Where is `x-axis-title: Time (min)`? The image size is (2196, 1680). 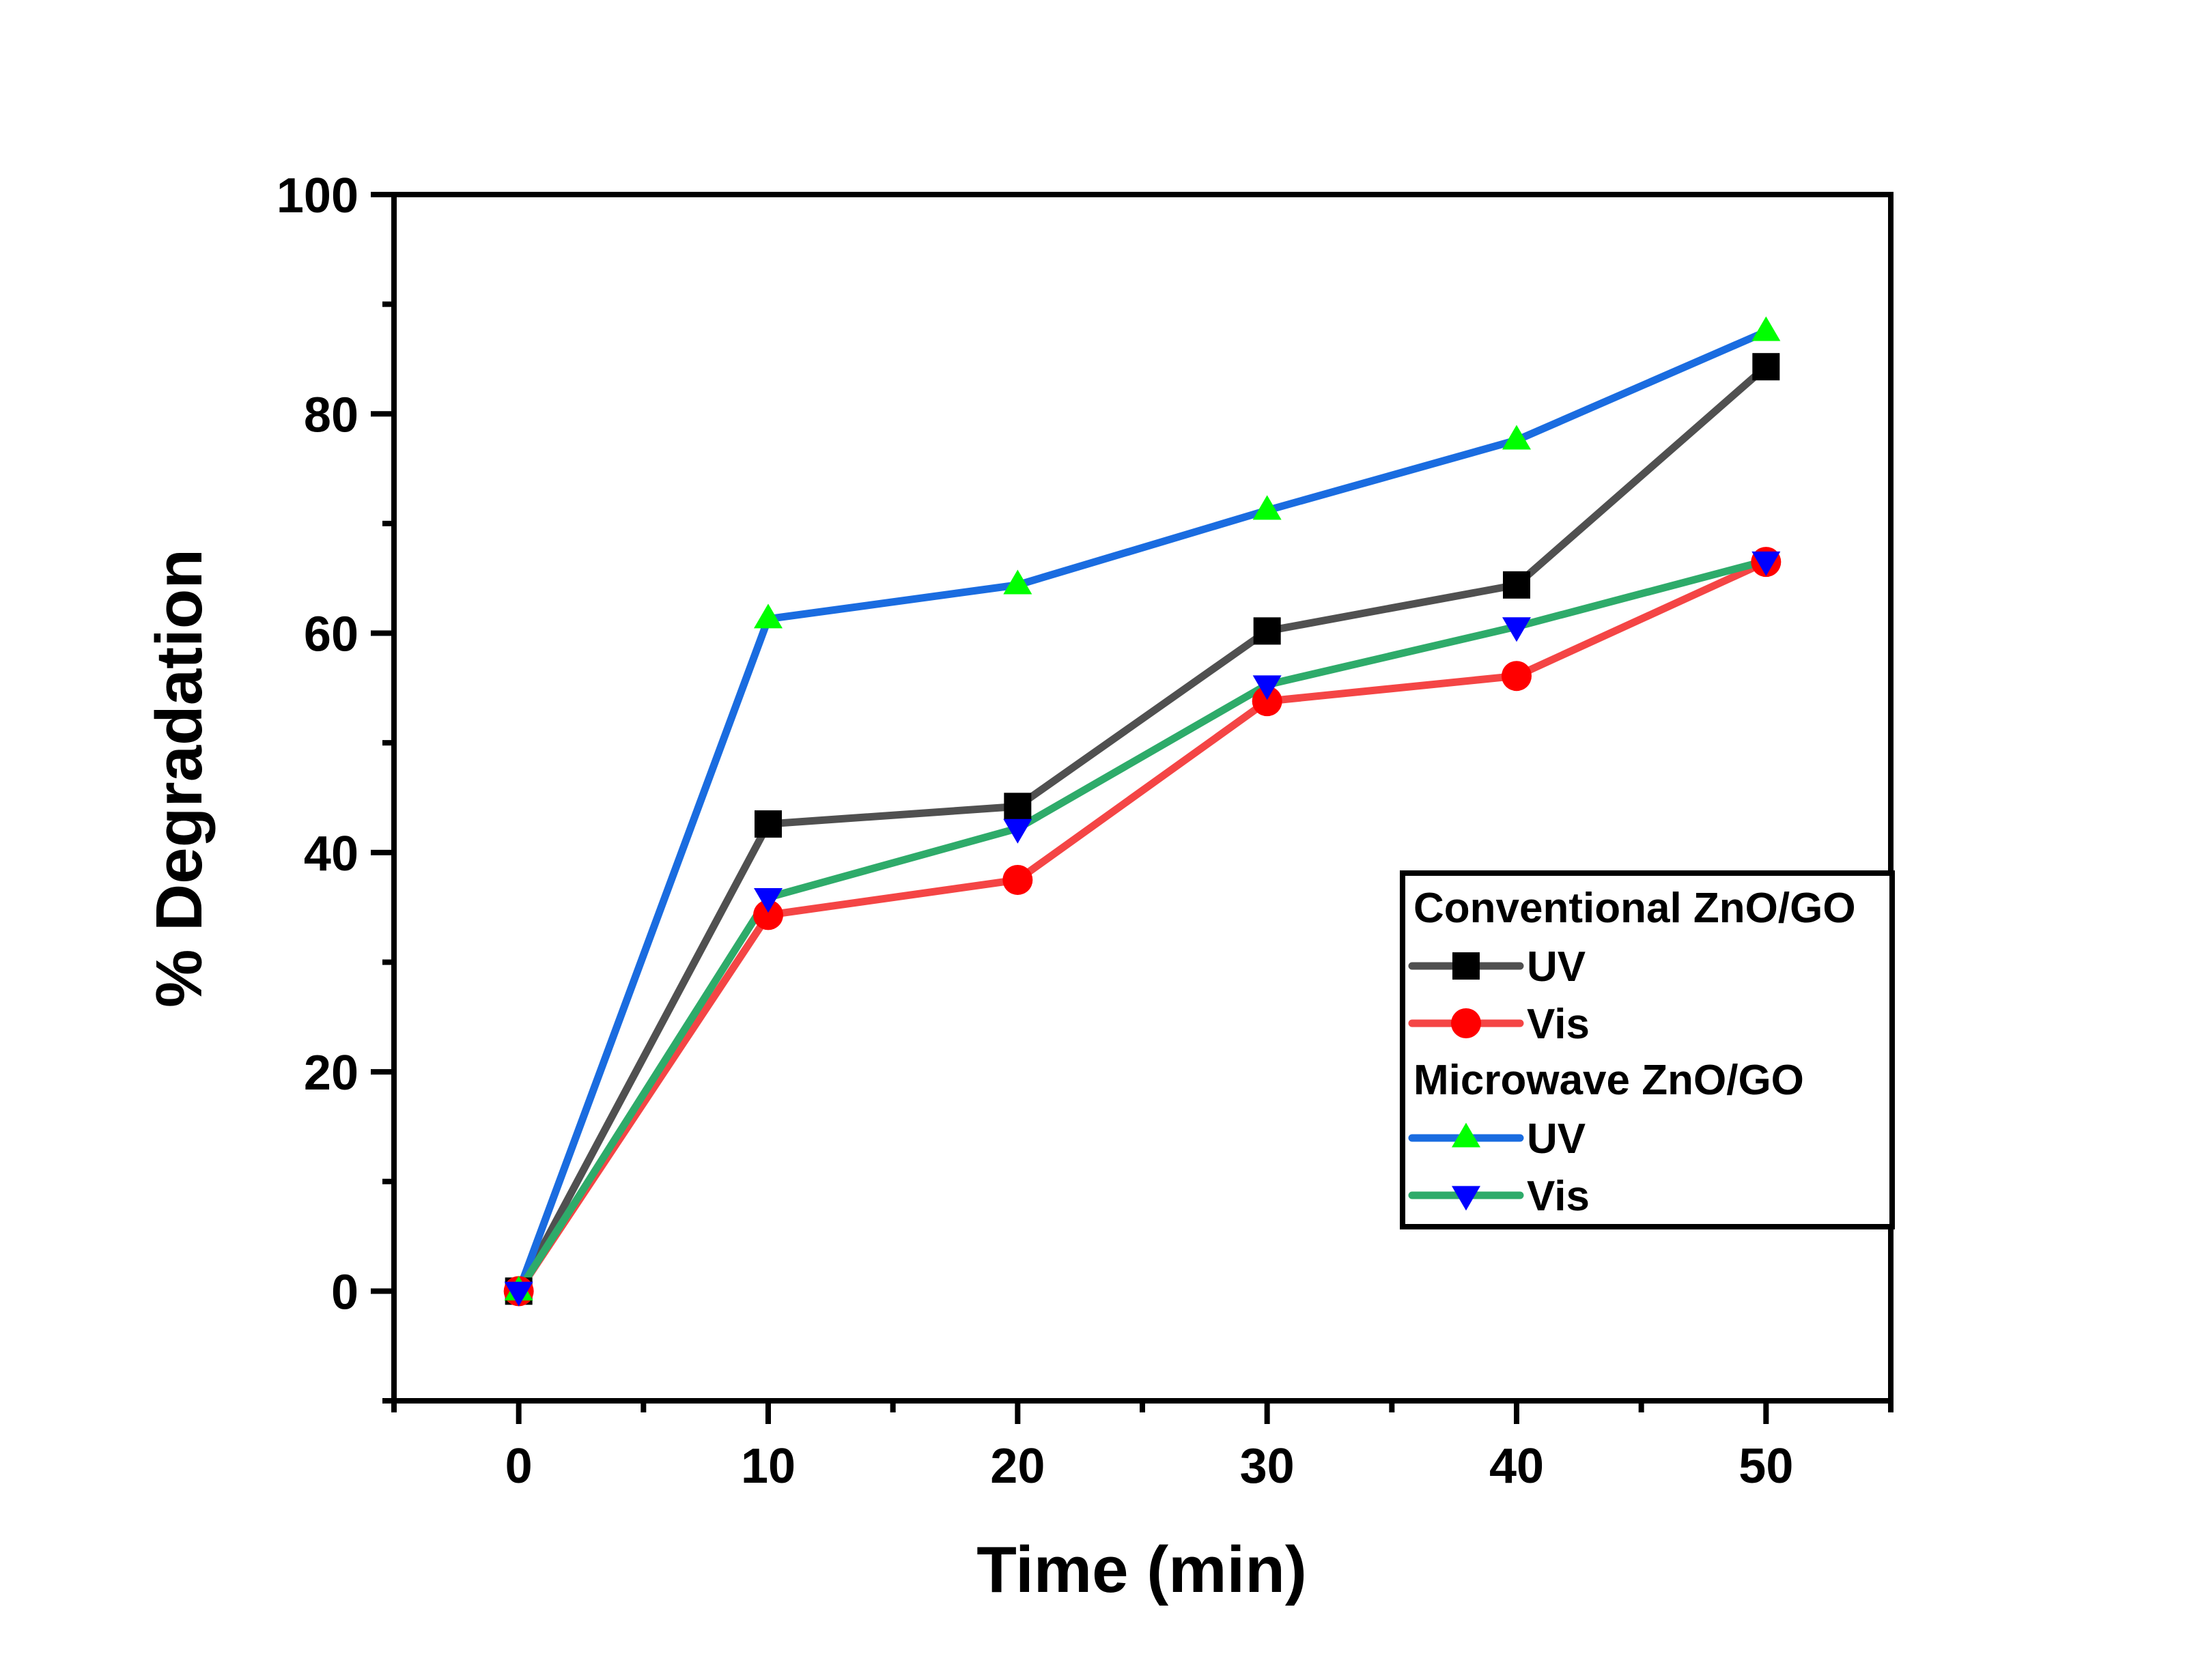 x-axis-title: Time (min) is located at coordinates (1141, 1569).